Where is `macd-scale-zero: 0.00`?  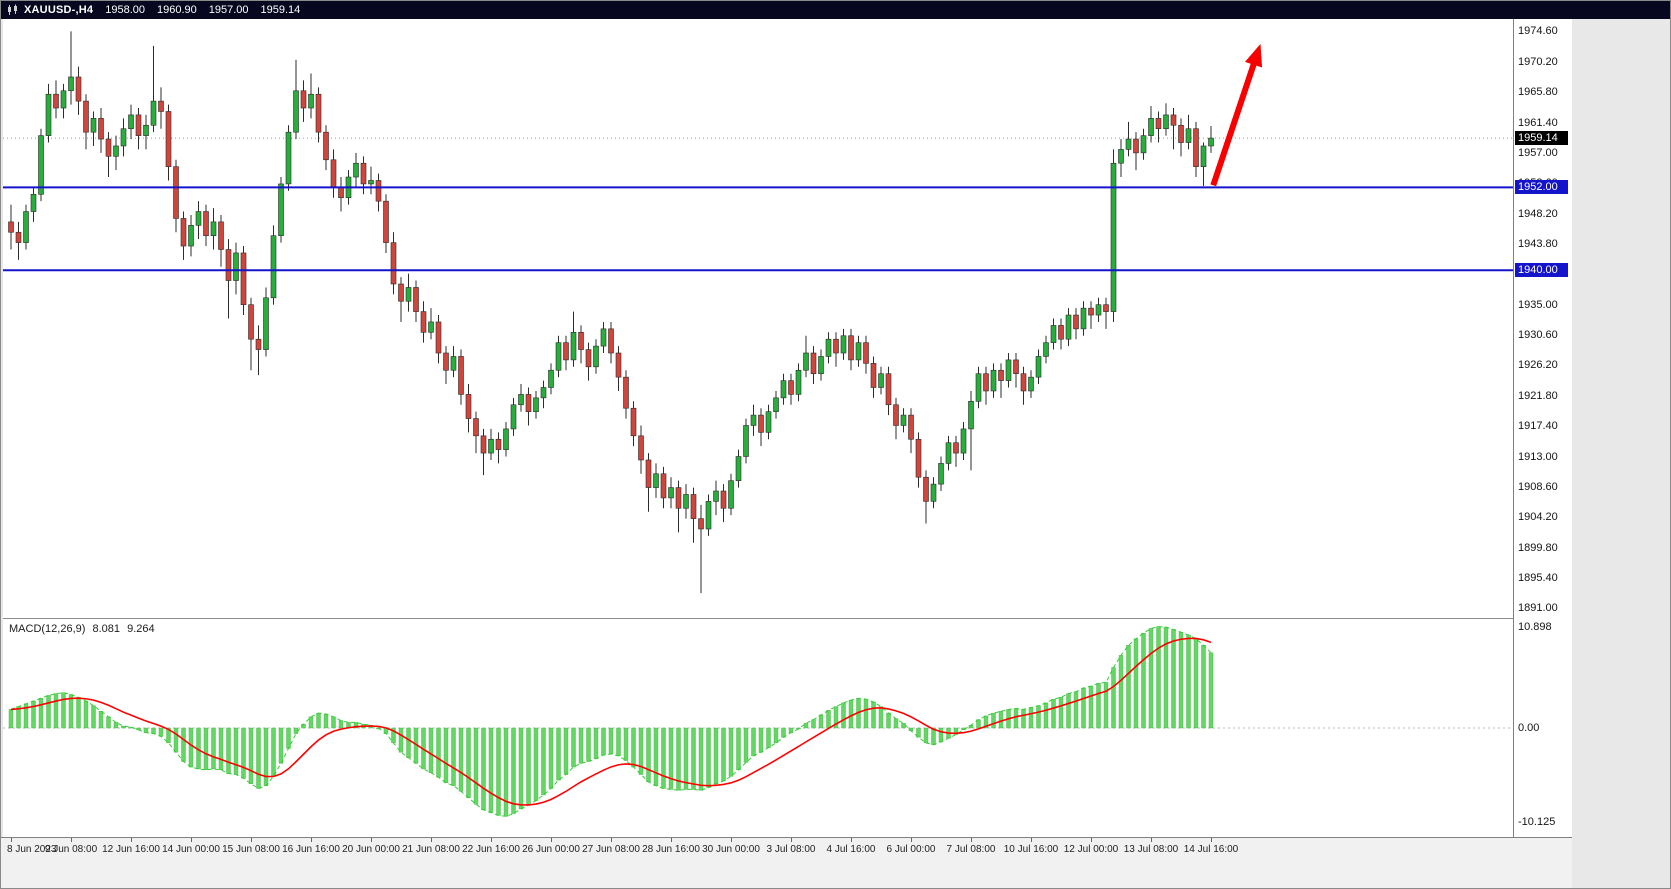
macd-scale-zero: 0.00 is located at coordinates (1529, 728).